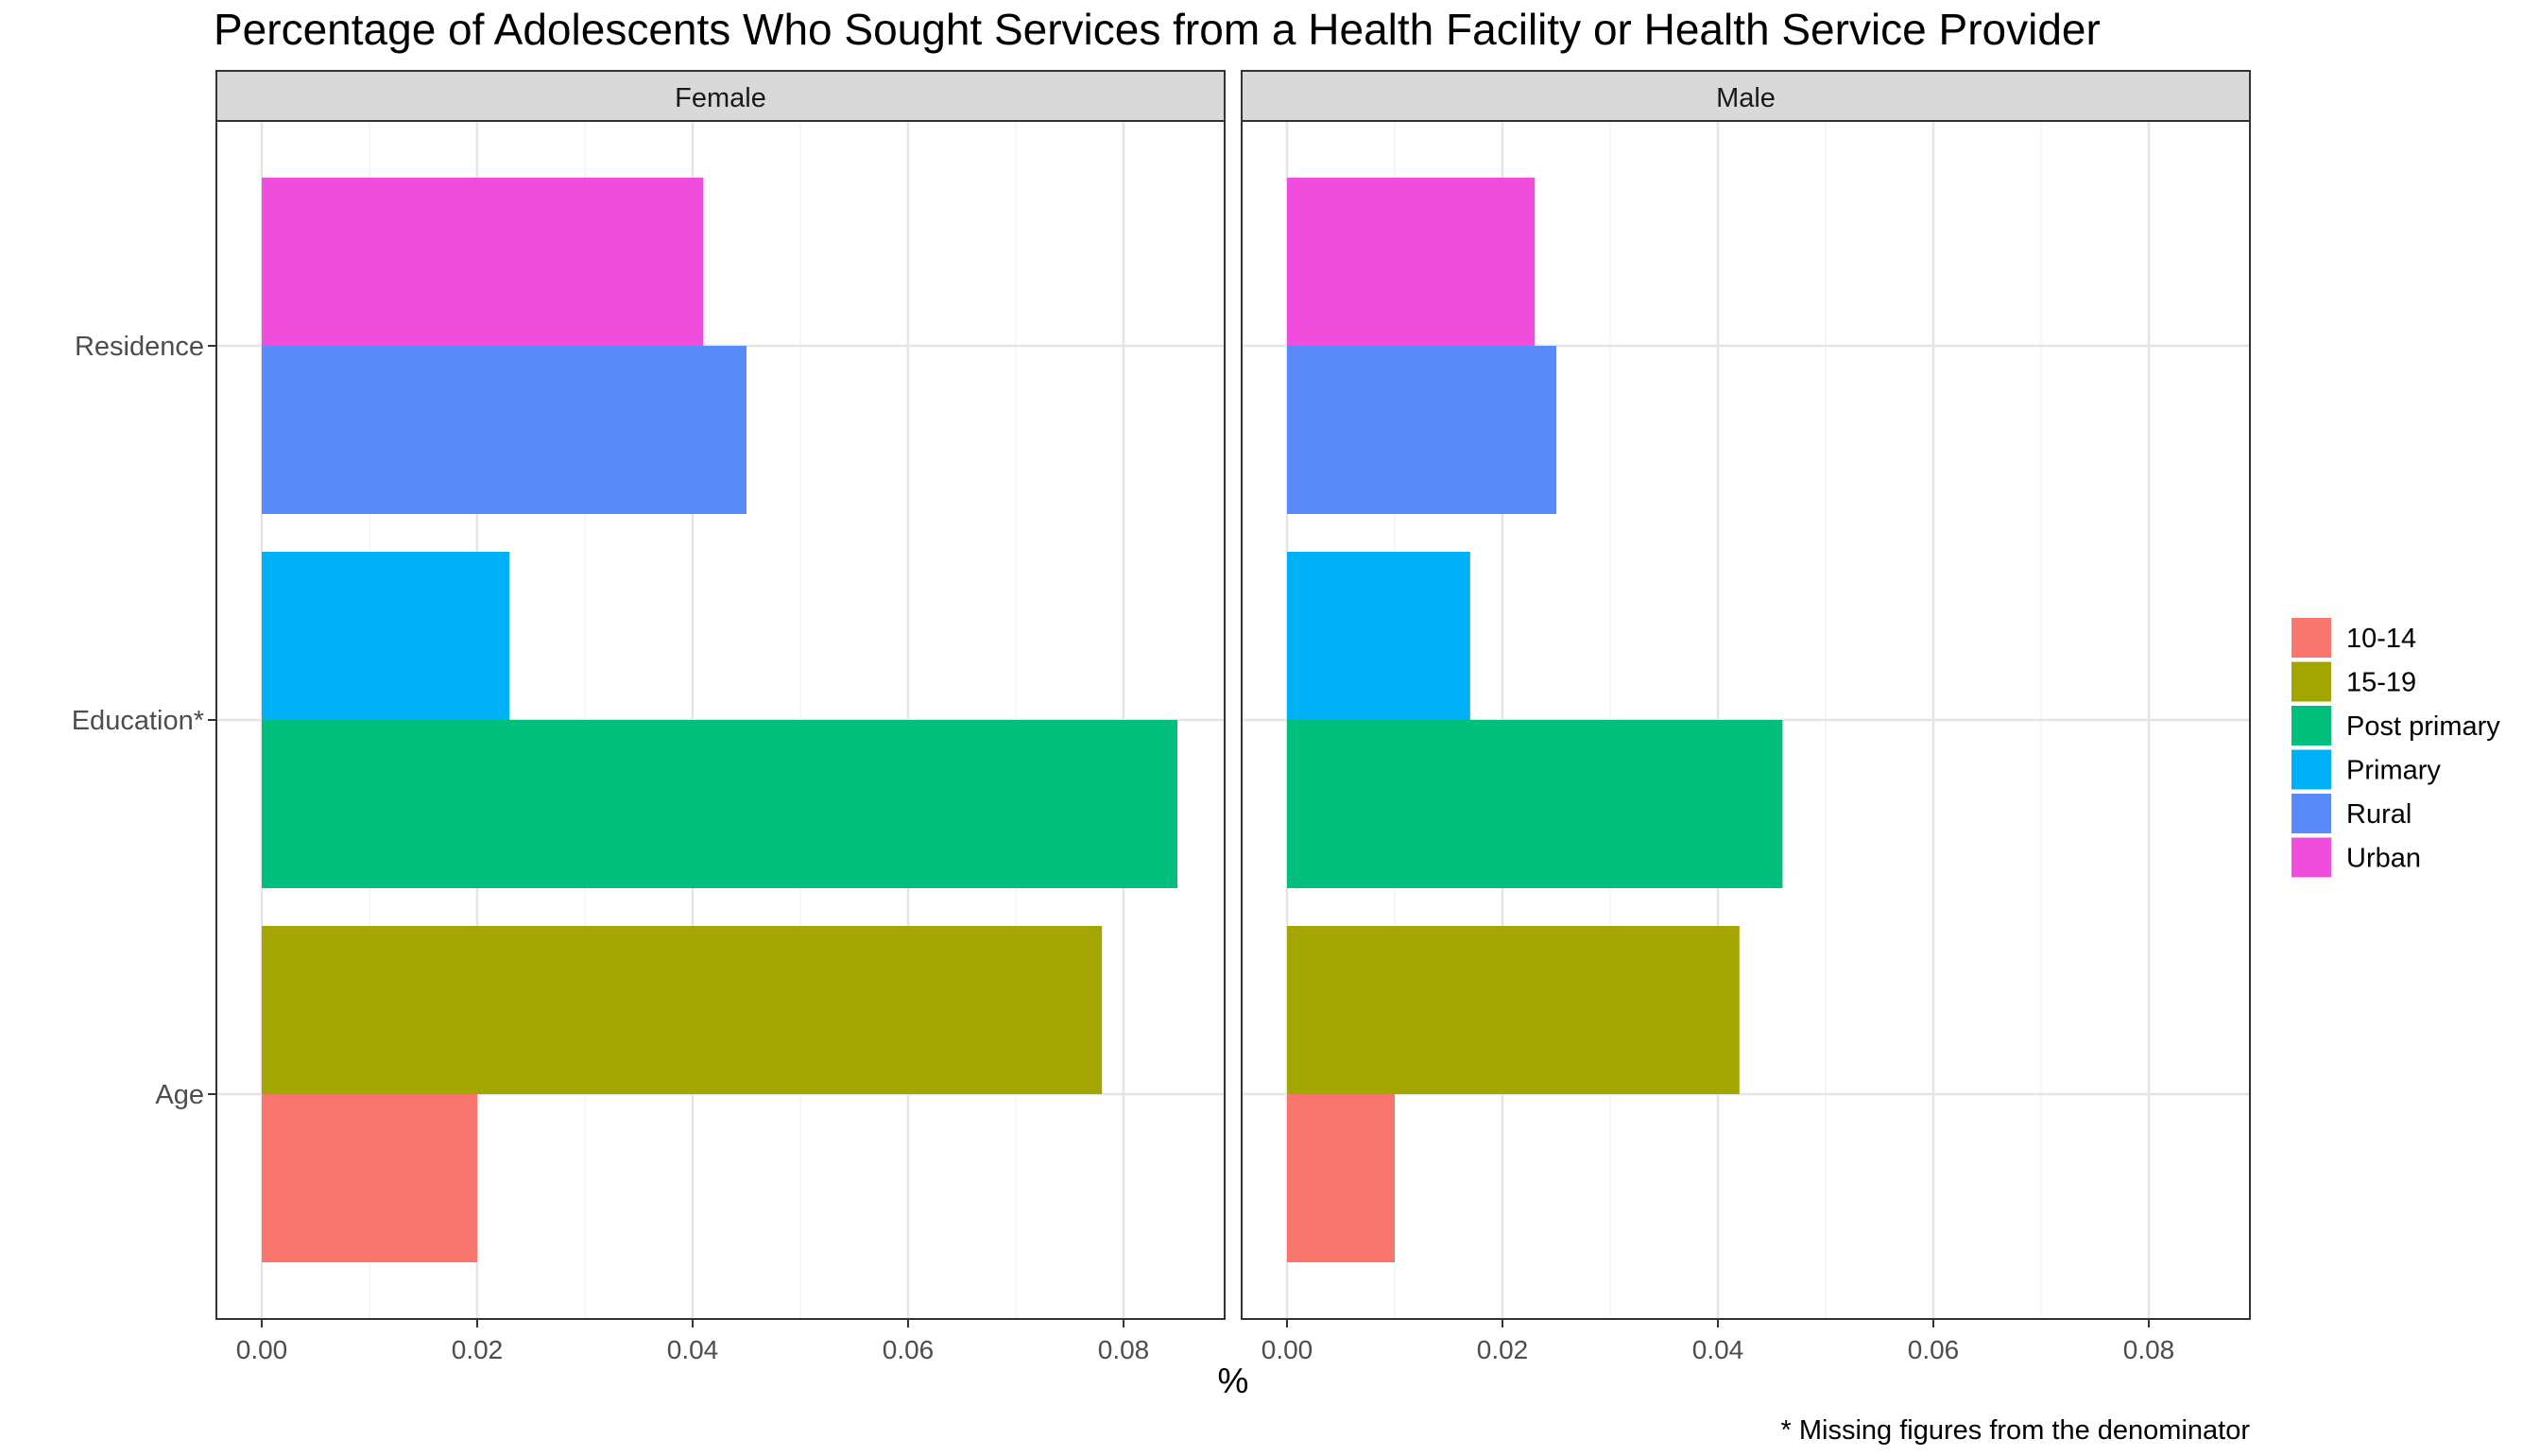 This screenshot has height=1456, width=2540. What do you see at coordinates (2311, 813) in the screenshot?
I see `legend-swatch-rural` at bounding box center [2311, 813].